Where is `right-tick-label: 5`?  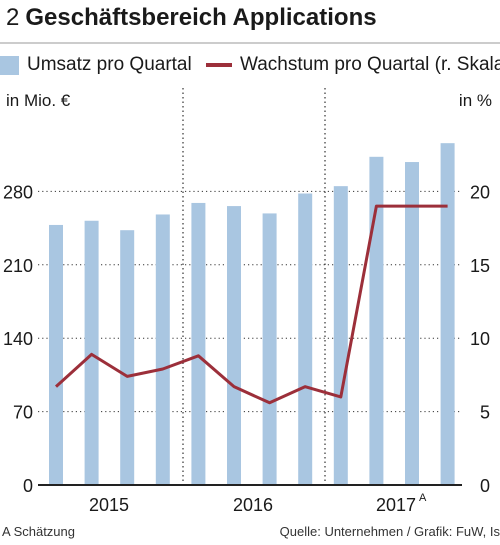
right-tick-label: 5 is located at coordinates (485, 413).